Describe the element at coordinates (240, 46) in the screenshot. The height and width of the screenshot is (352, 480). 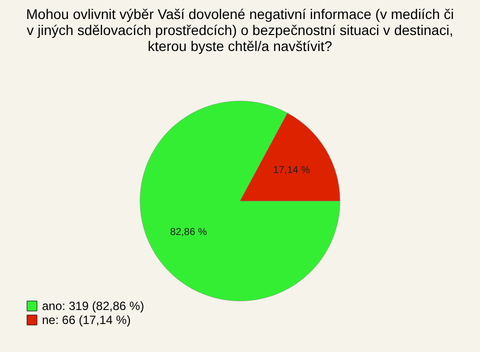
I see `text: kterou byste chtěl/a navštívit?` at that location.